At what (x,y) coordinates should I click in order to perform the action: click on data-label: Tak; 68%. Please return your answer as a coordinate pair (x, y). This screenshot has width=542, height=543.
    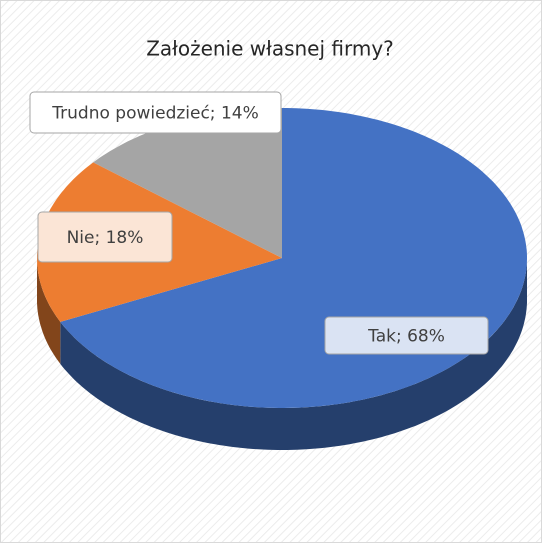
    Looking at the image, I should click on (406, 337).